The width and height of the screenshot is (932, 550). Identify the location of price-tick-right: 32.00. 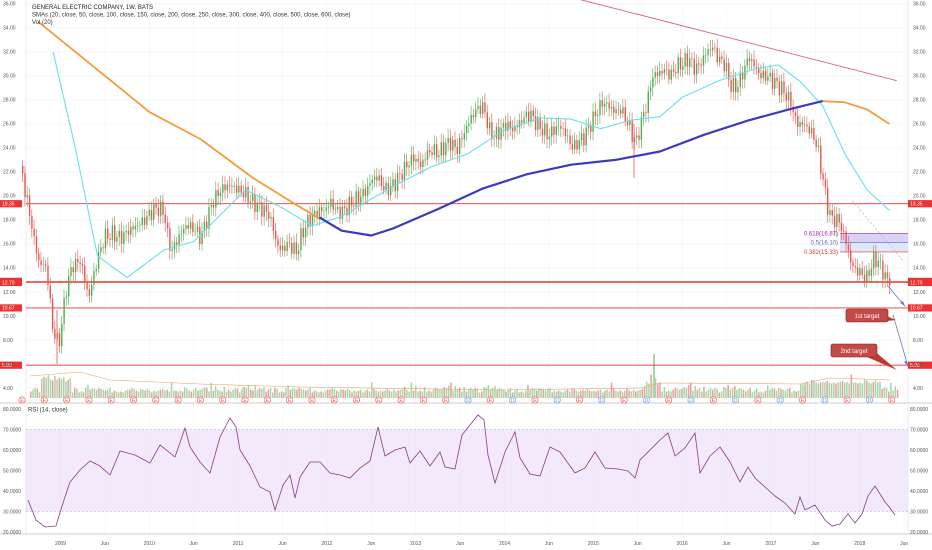
(919, 53).